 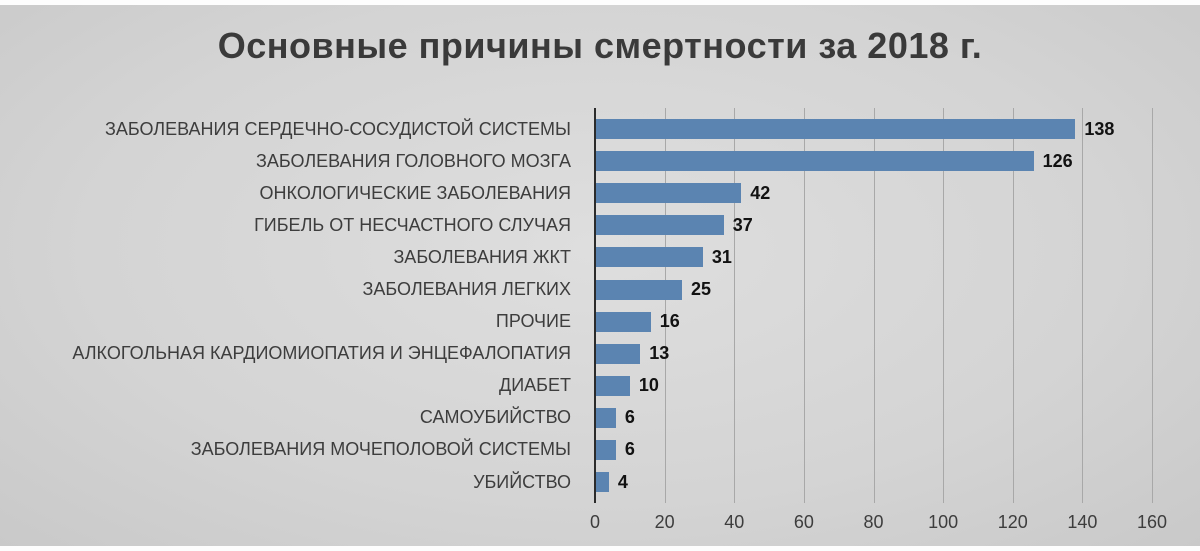 What do you see at coordinates (803, 522) in the screenshot?
I see `x-tick-label: 60` at bounding box center [803, 522].